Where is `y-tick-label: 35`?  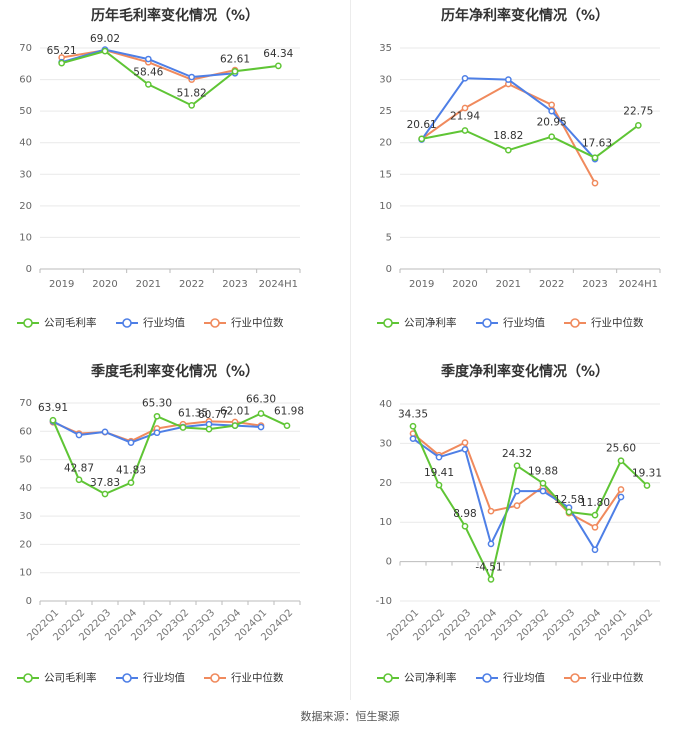
y-tick-label: 35 is located at coordinates (385, 48).